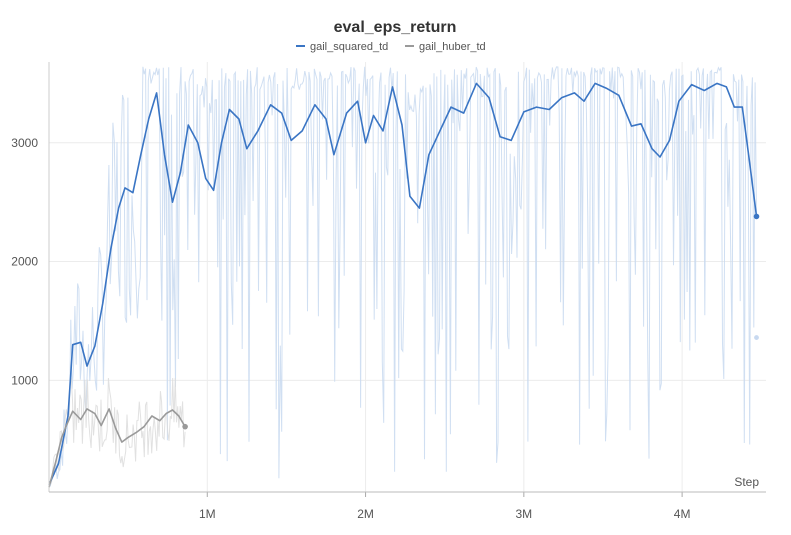  What do you see at coordinates (185, 426) in the screenshot?
I see `series-end-point-gail_huber_td` at bounding box center [185, 426].